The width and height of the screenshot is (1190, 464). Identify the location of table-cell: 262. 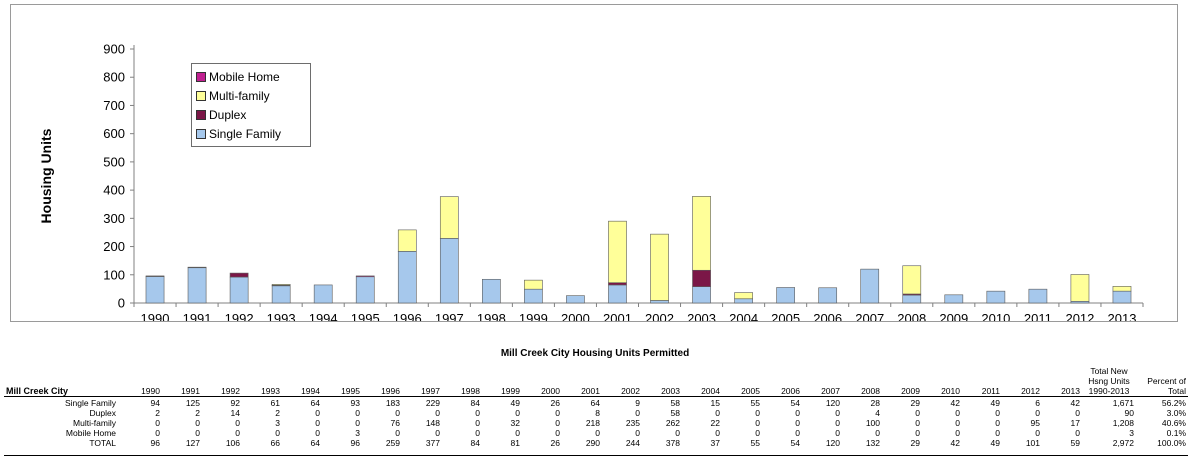
(672, 423).